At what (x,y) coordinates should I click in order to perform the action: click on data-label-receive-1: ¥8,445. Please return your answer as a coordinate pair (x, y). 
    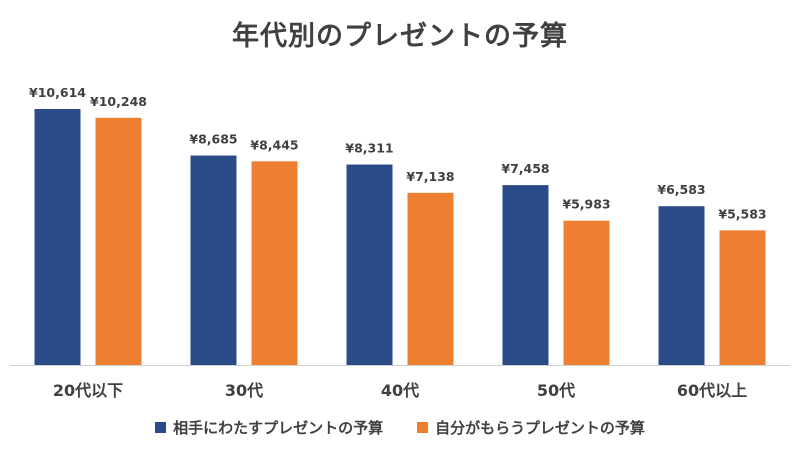
    Looking at the image, I should click on (274, 144).